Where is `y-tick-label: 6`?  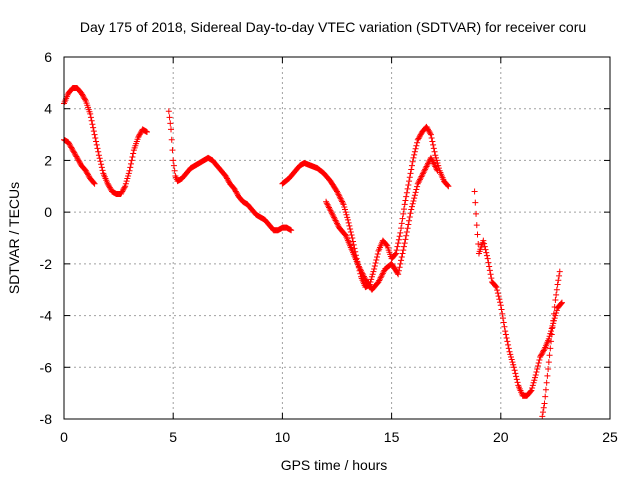
y-tick-label: 6 is located at coordinates (48, 57).